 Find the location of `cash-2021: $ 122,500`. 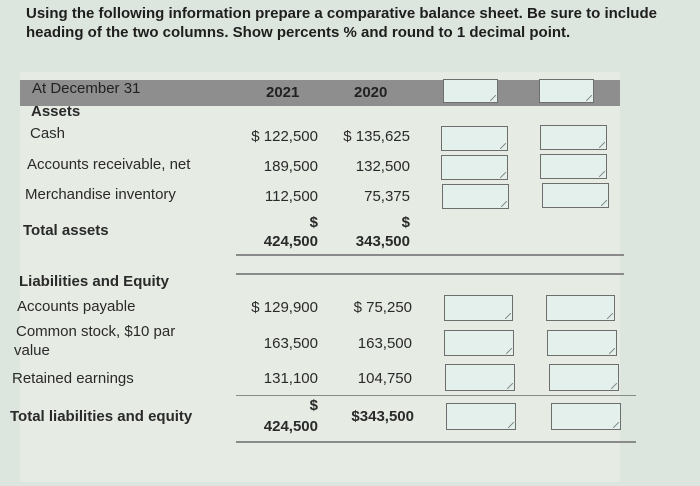

cash-2021: $ 122,500 is located at coordinates (284, 136).